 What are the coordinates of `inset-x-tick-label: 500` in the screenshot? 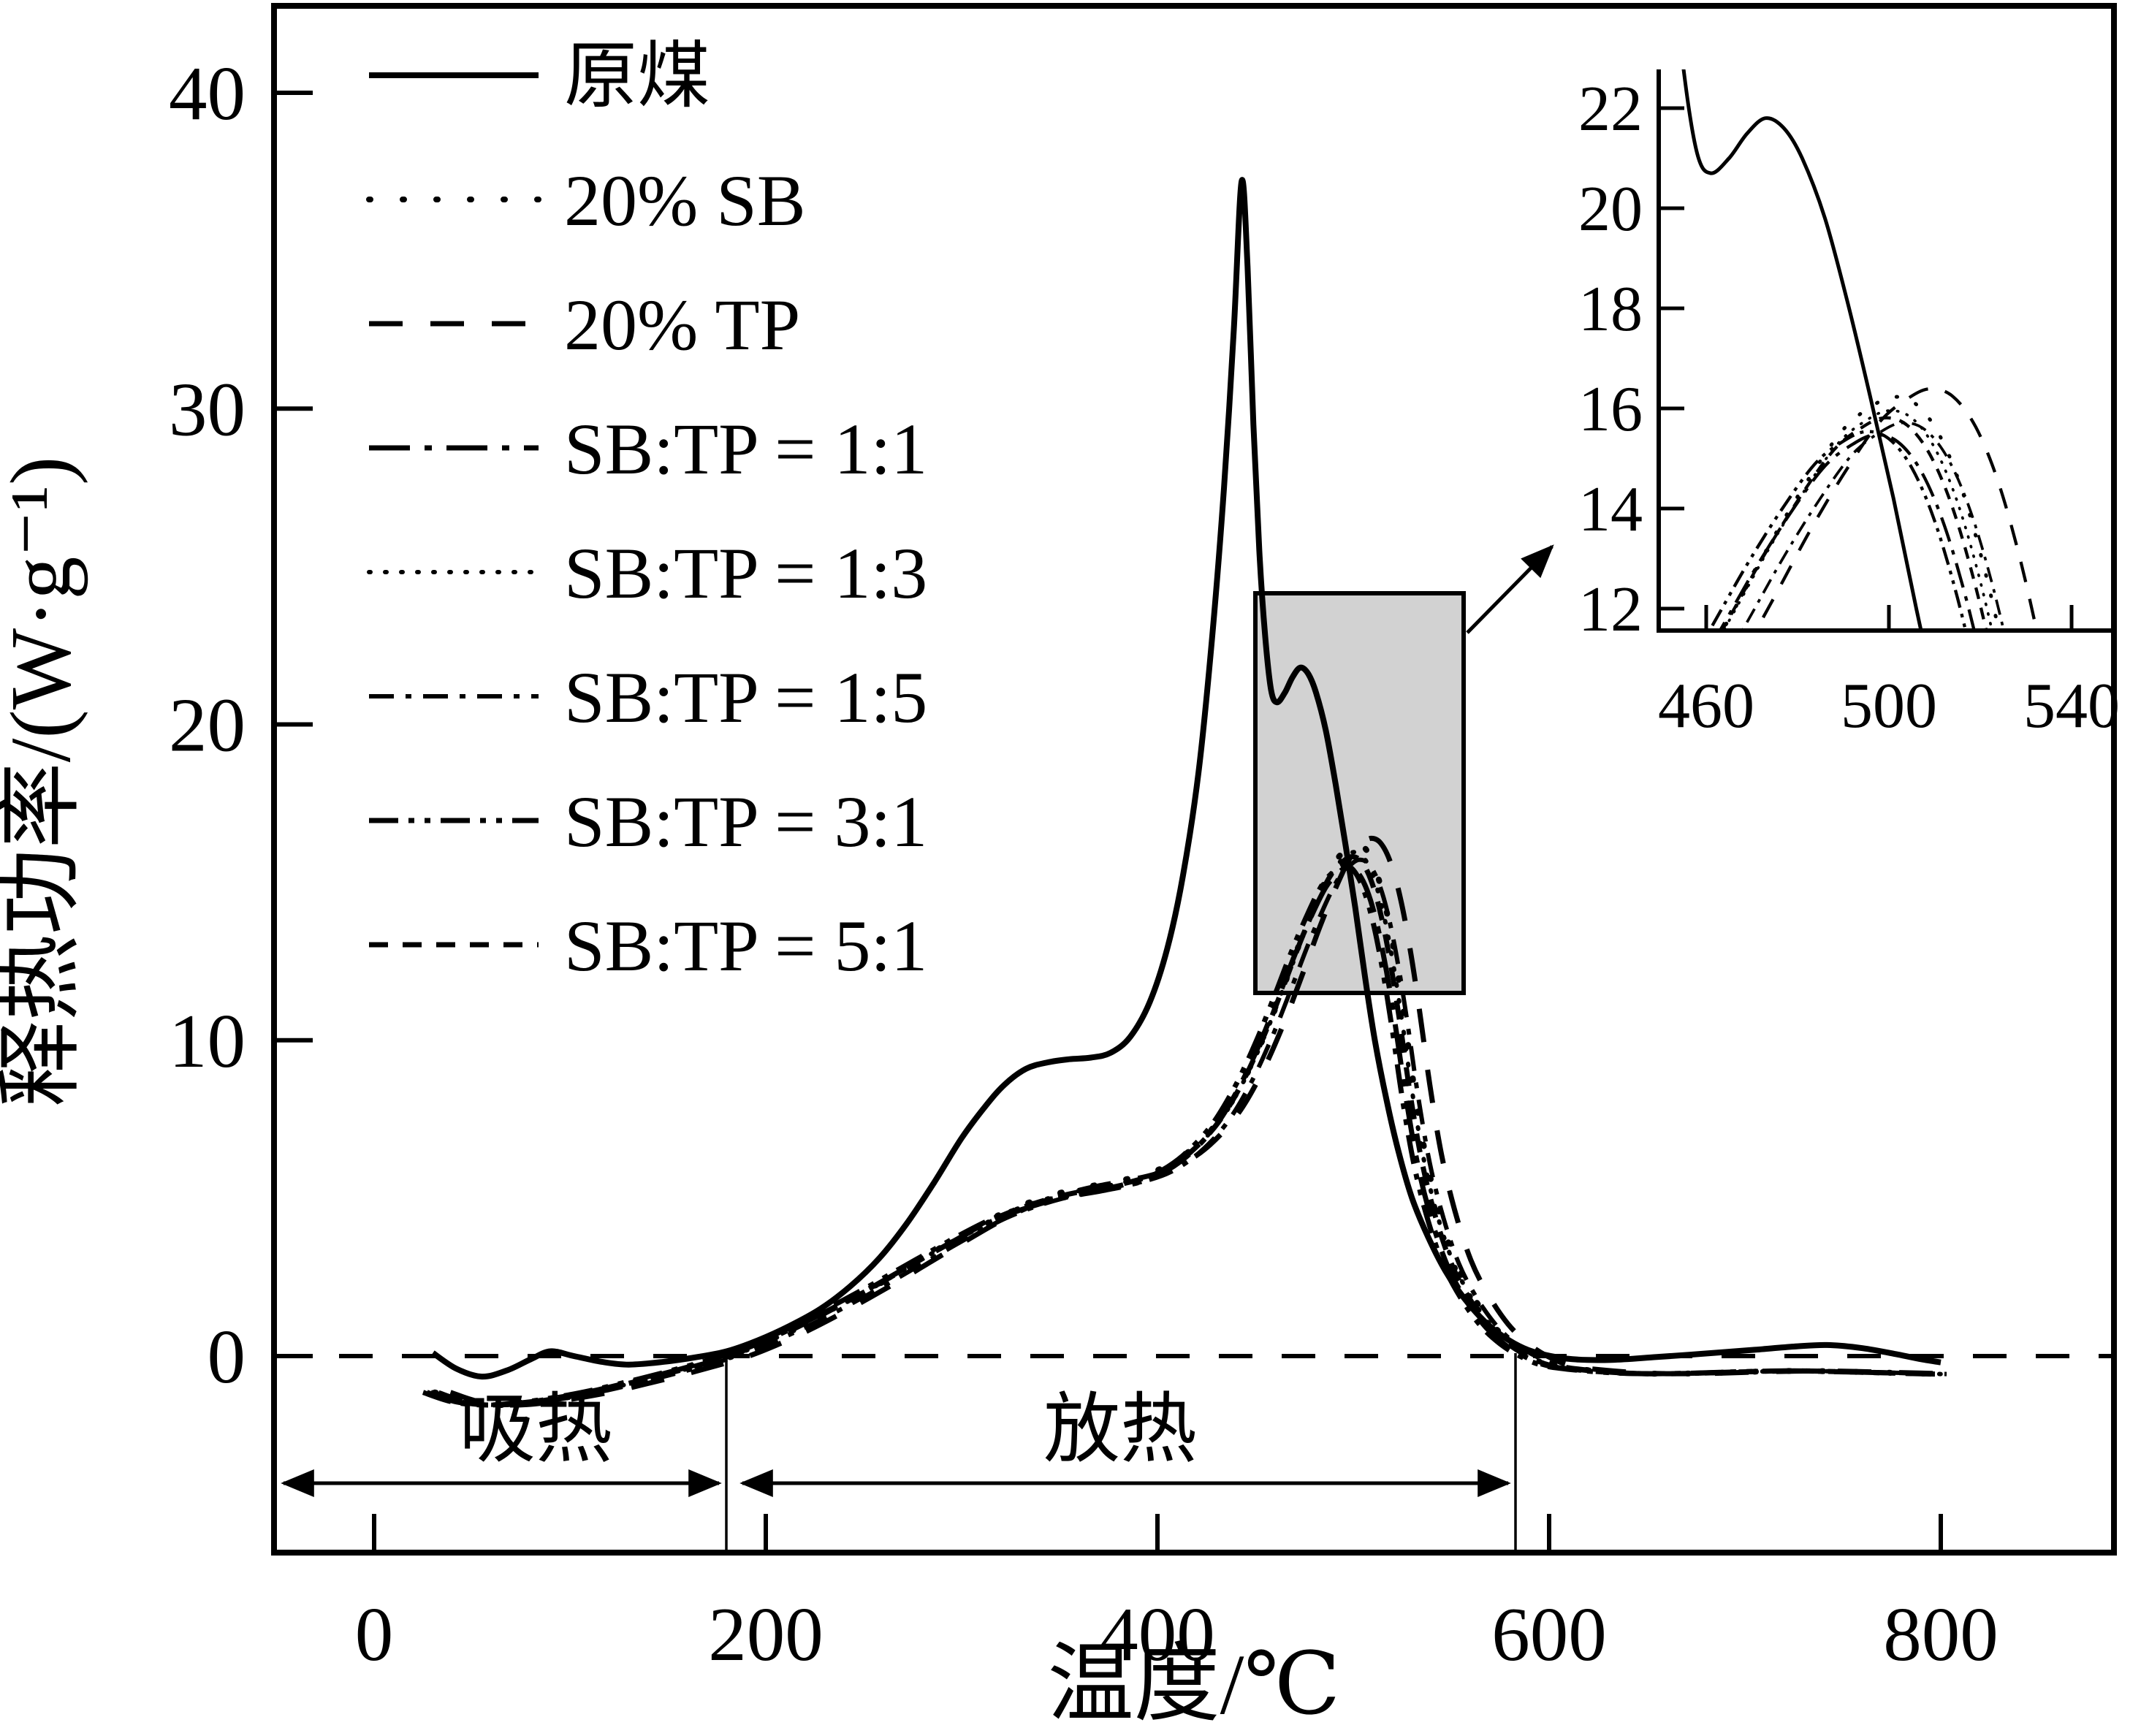 It's located at (1889, 706).